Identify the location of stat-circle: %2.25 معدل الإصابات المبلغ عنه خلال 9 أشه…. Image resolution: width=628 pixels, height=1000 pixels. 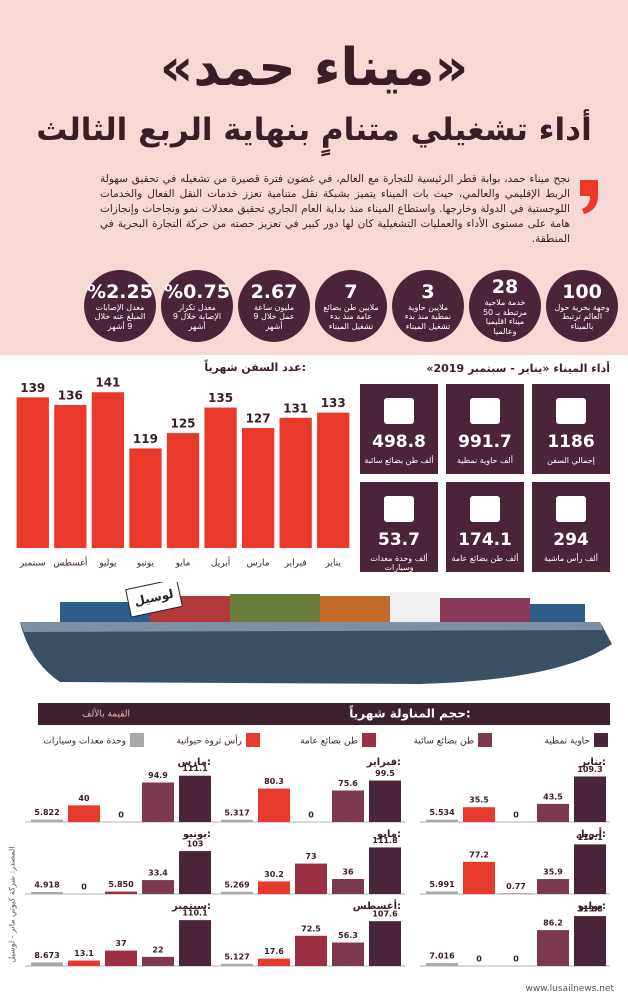
(120, 306).